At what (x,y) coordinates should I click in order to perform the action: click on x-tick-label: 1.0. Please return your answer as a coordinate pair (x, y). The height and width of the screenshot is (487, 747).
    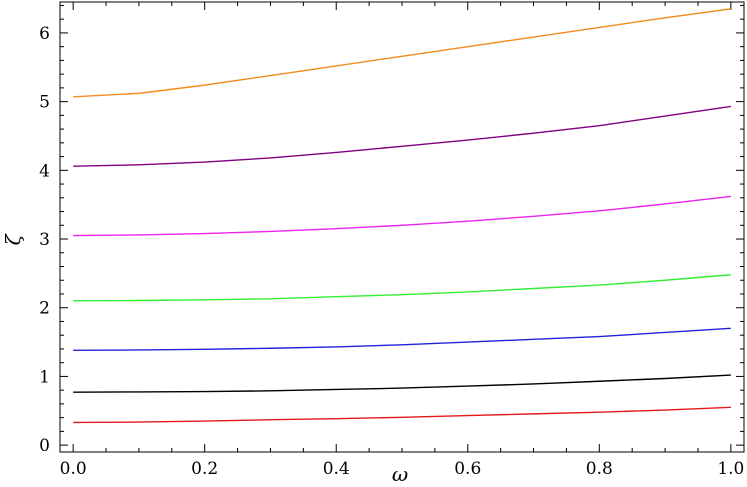
    Looking at the image, I should click on (730, 469).